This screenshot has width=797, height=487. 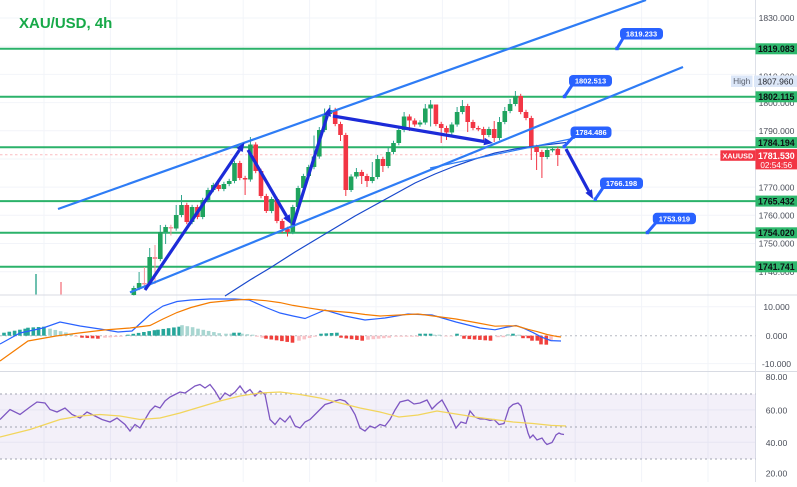 I want to click on svg-text: 1819.083, so click(x=776, y=49).